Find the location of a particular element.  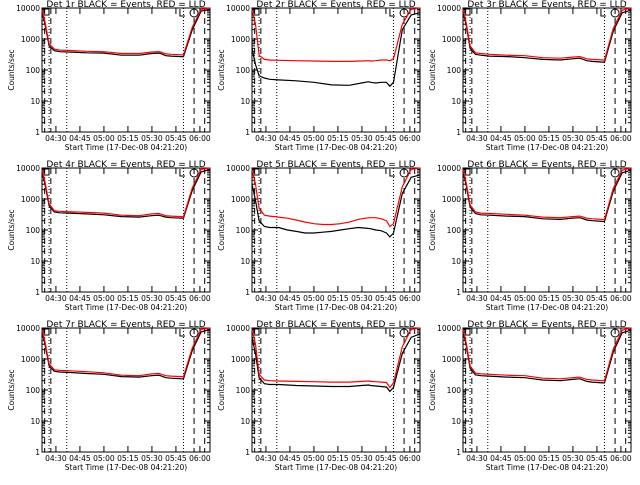

x-tick-label-9-4: 05:30 is located at coordinates (573, 458).